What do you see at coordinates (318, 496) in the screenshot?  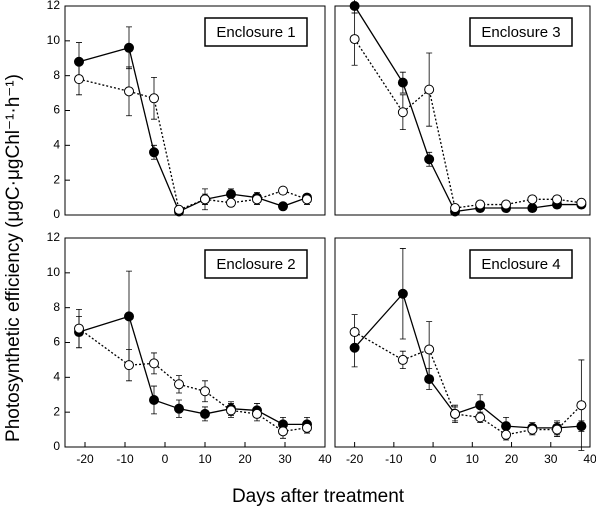 I see `x-axis-label: Days after treatment` at bounding box center [318, 496].